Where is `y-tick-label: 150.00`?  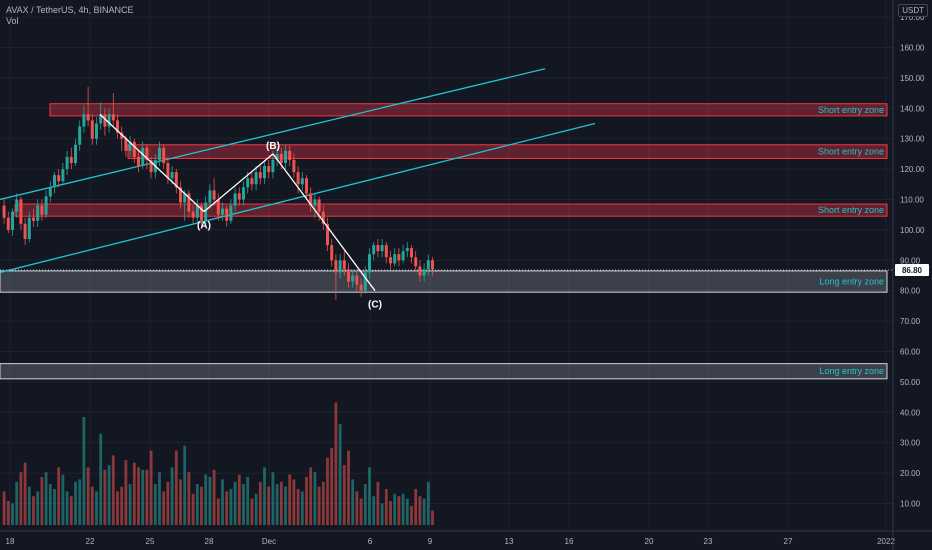
y-tick-label: 150.00 is located at coordinates (912, 78).